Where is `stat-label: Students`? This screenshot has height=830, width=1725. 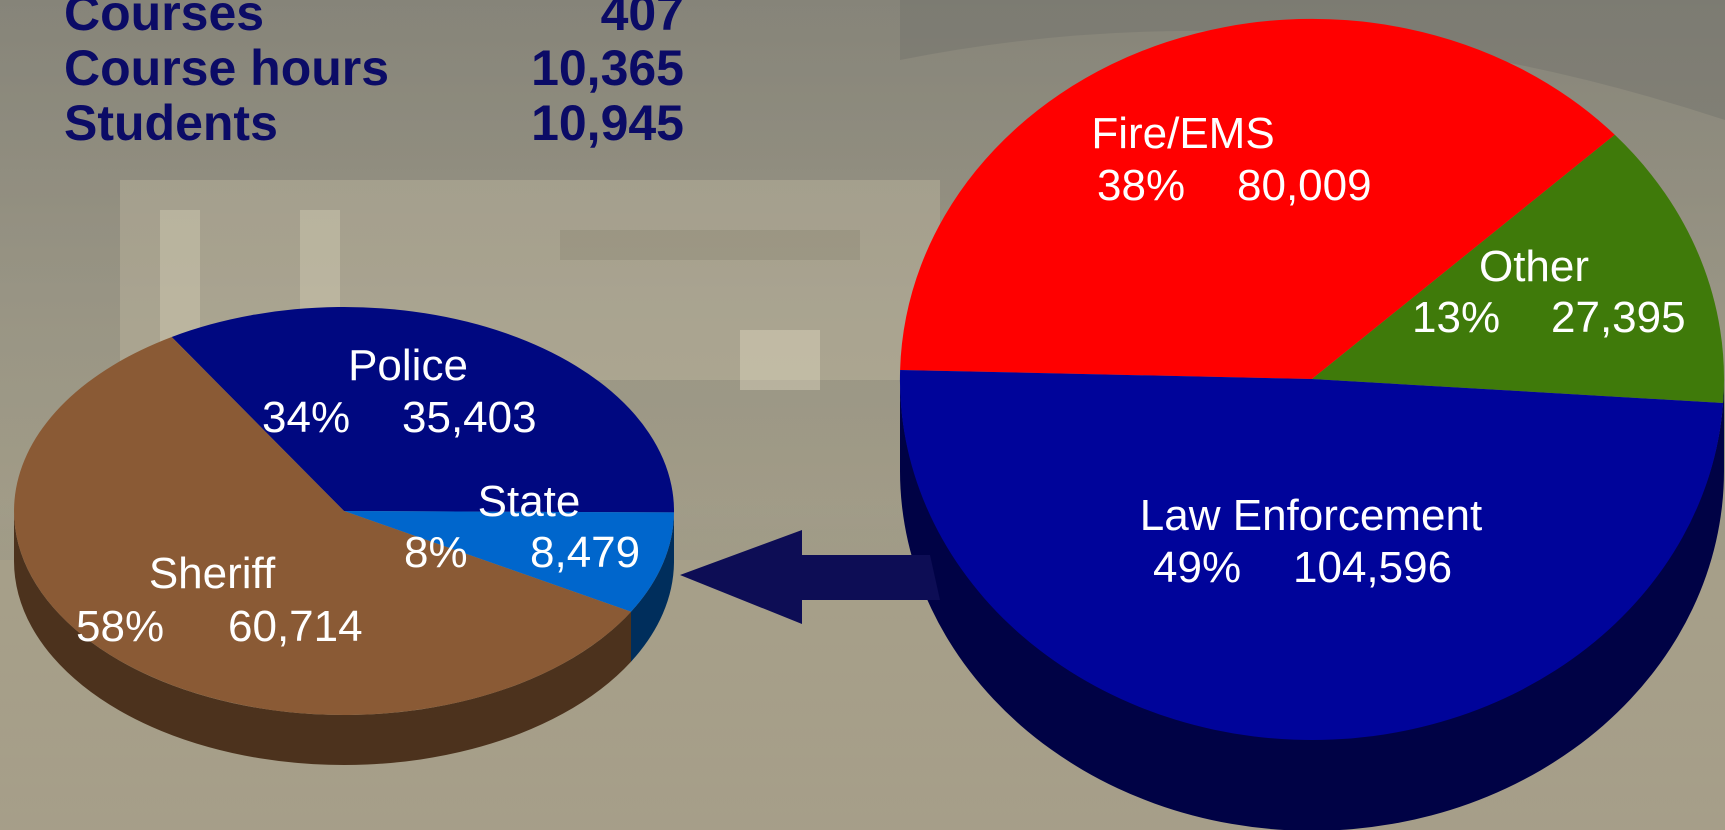
stat-label: Students is located at coordinates (171, 123).